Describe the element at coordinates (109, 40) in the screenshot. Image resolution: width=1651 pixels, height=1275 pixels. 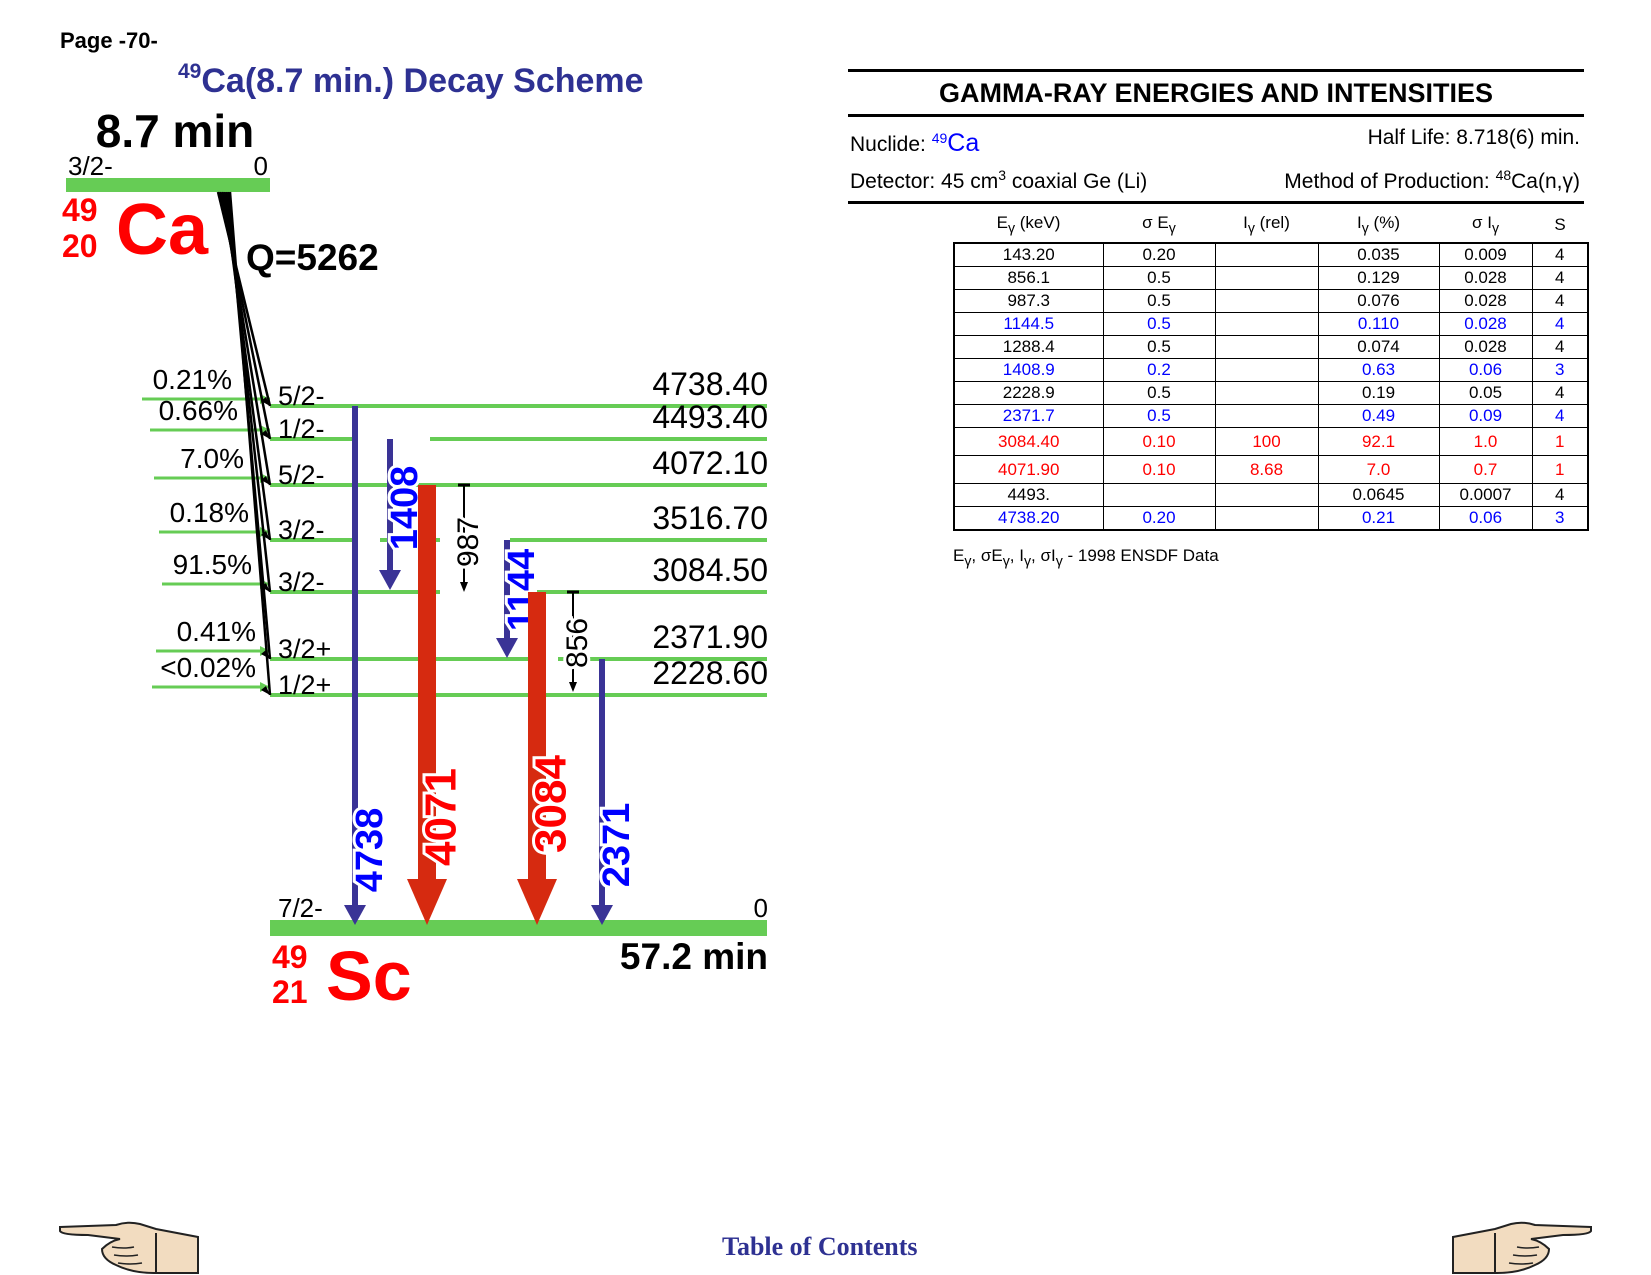
I see `page-label: Page -70-` at that location.